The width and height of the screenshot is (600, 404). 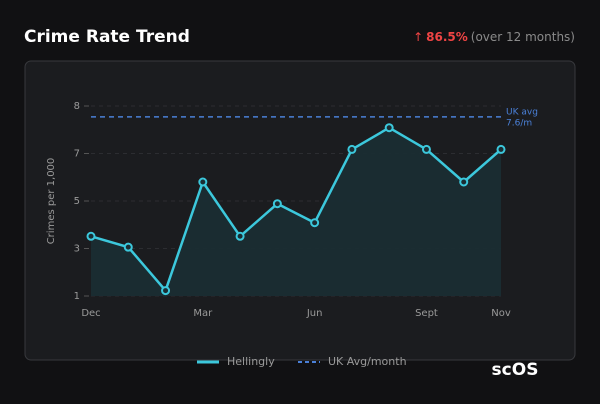 What do you see at coordinates (203, 313) in the screenshot?
I see `x-tick-label: Mar` at bounding box center [203, 313].